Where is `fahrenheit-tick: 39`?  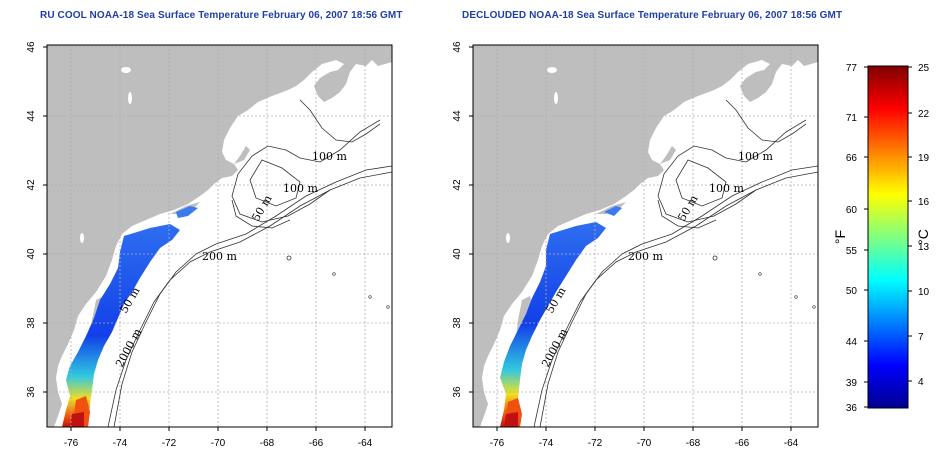 fahrenheit-tick: 39 is located at coordinates (852, 383).